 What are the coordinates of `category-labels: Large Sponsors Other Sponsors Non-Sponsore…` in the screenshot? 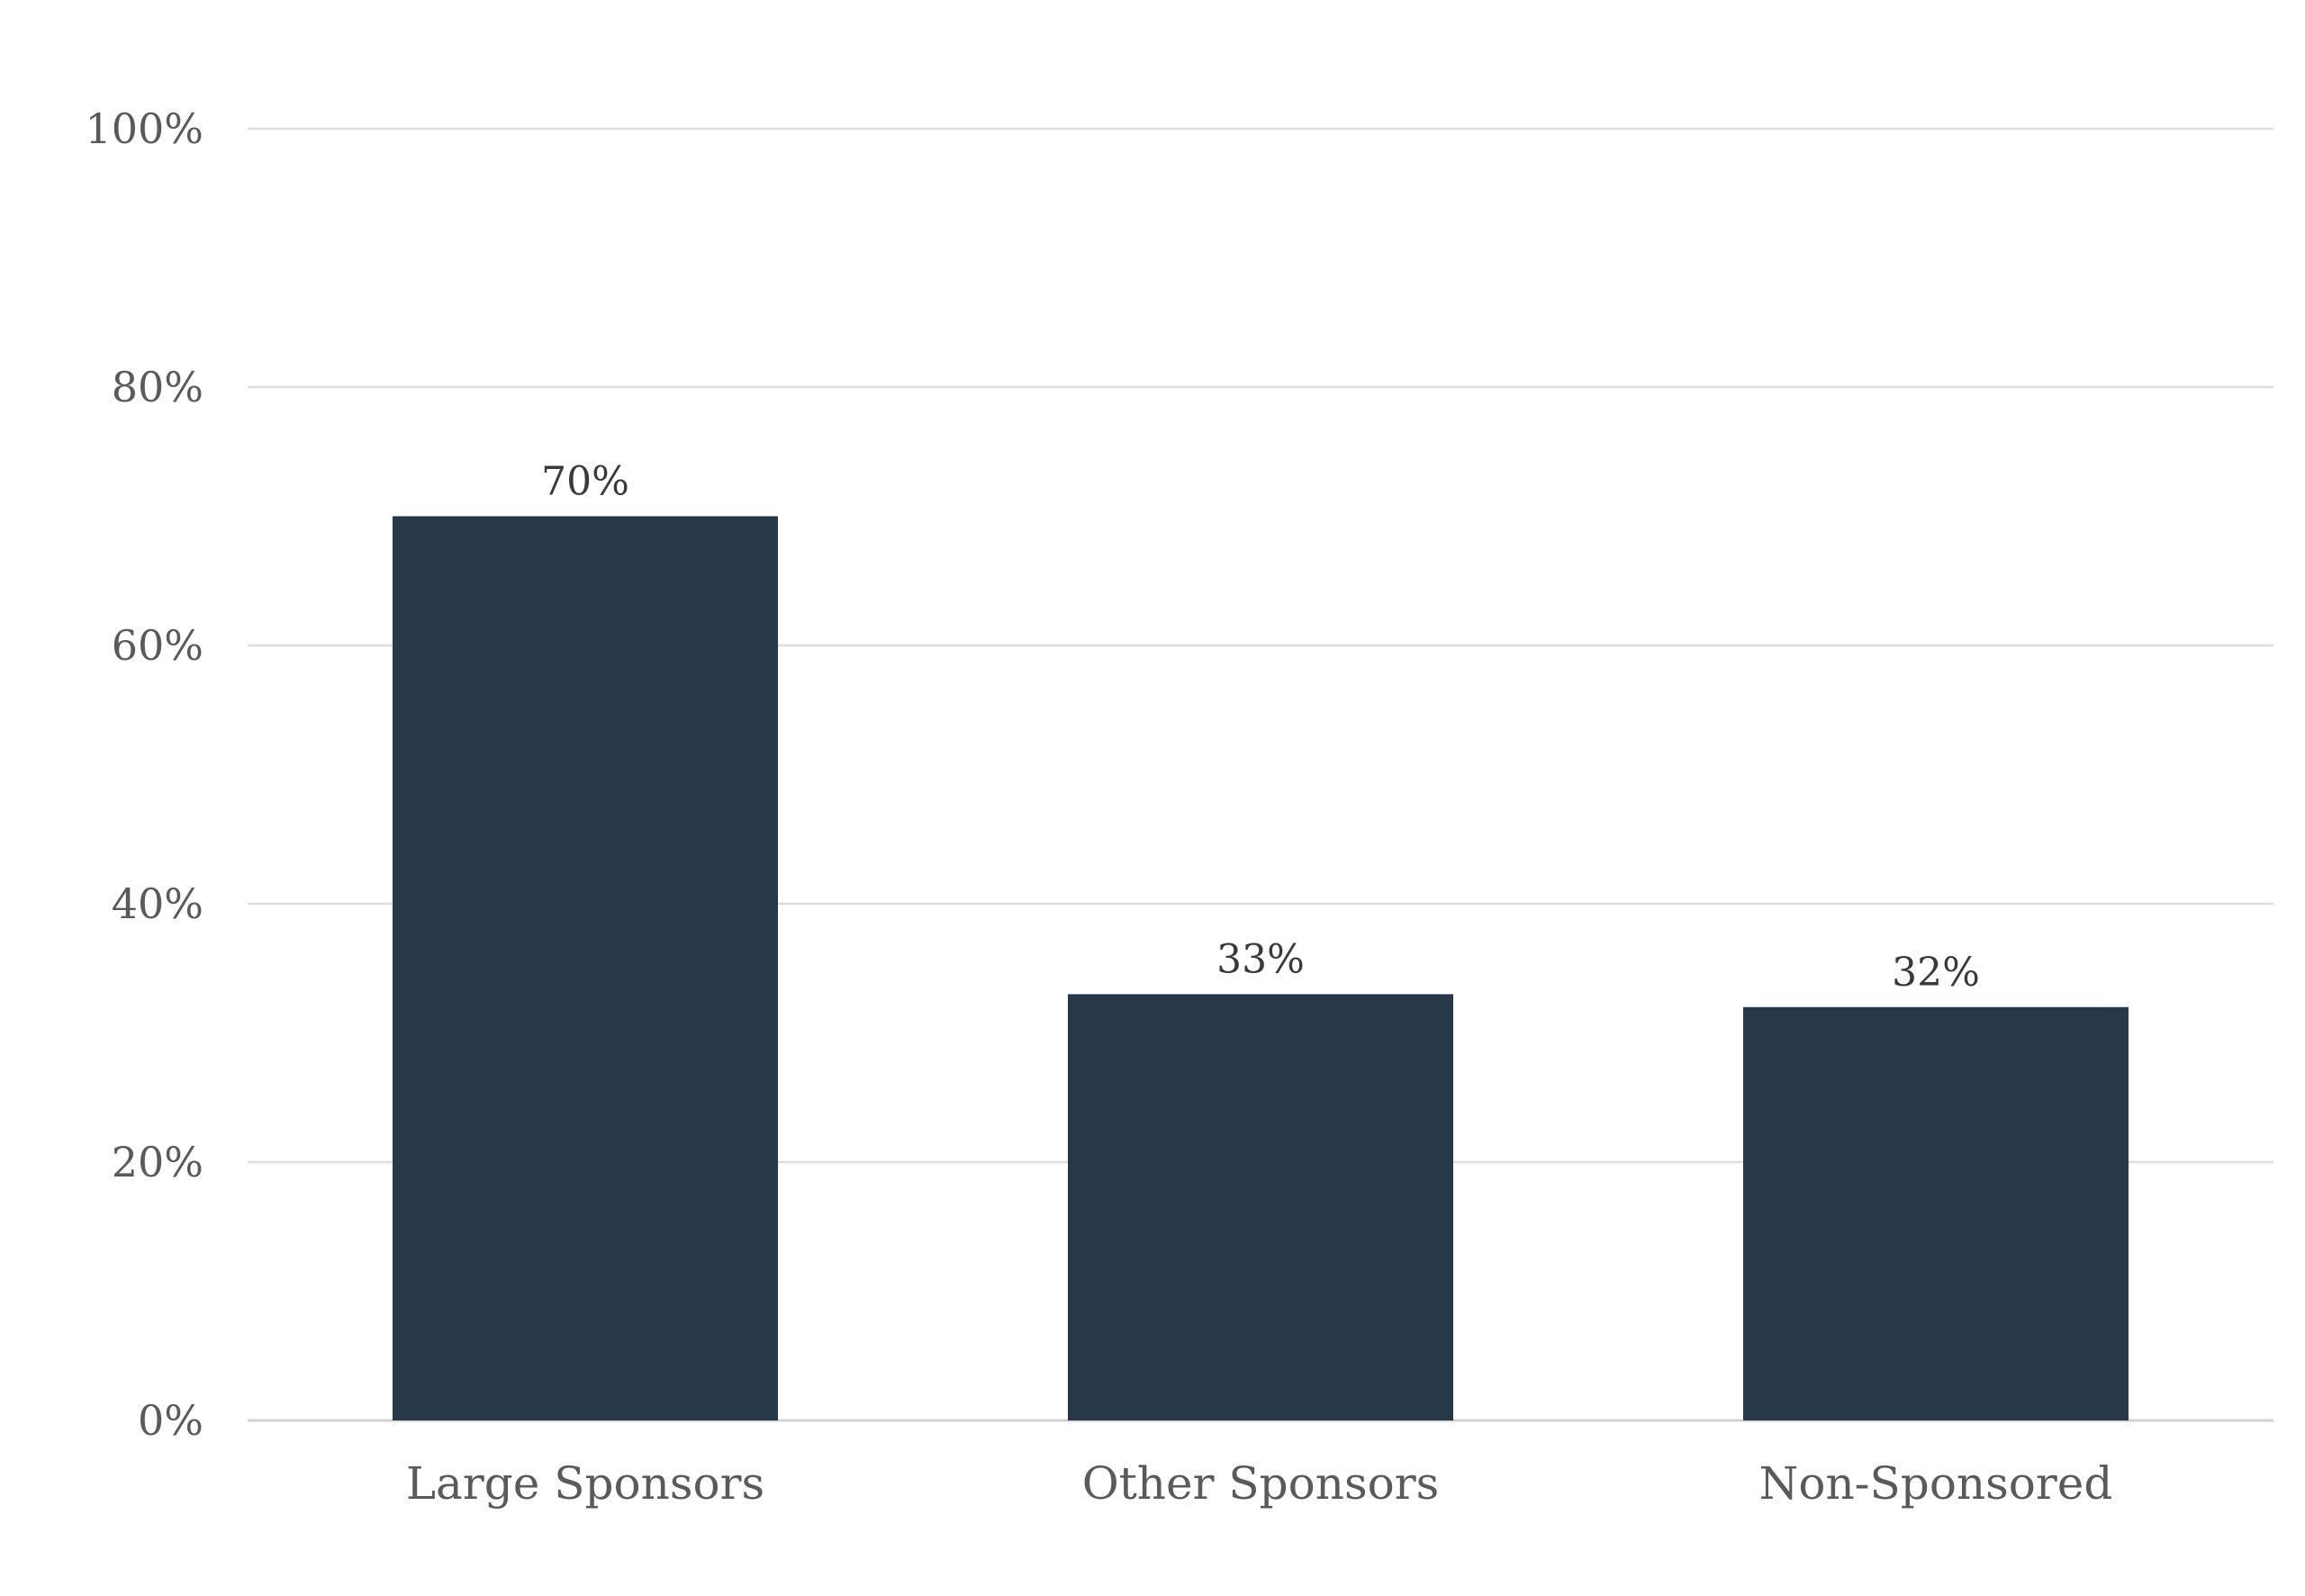 It's located at (1259, 1483).